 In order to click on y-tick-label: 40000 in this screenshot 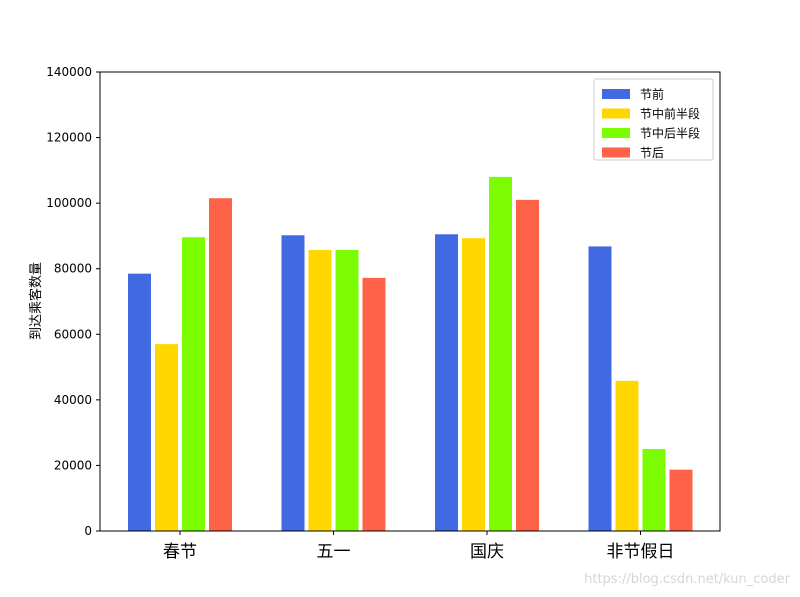, I will do `click(73, 400)`.